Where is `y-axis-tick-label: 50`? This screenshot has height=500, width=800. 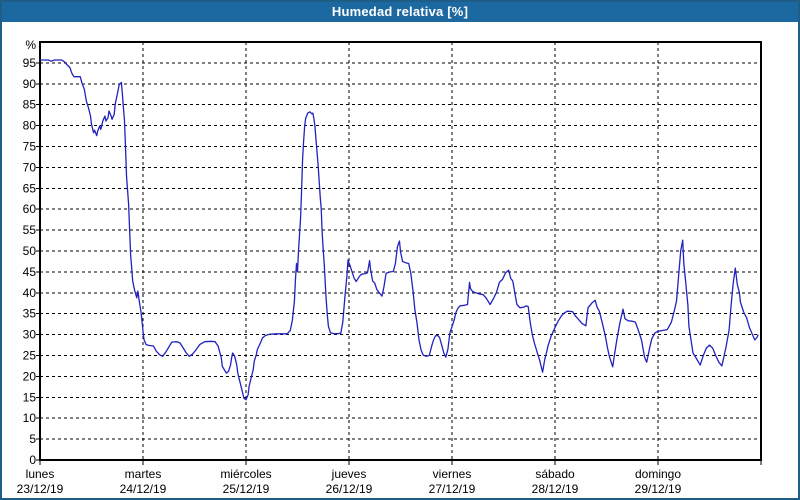 y-axis-tick-label: 50 is located at coordinates (30, 251).